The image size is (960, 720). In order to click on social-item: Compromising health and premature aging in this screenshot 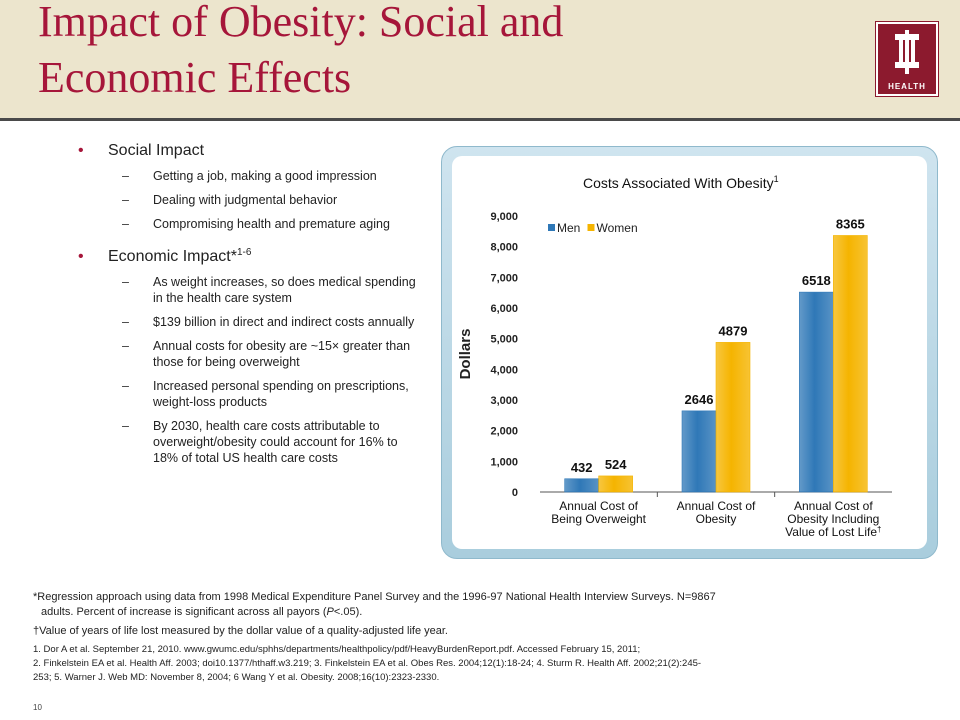, I will do `click(250, 224)`.